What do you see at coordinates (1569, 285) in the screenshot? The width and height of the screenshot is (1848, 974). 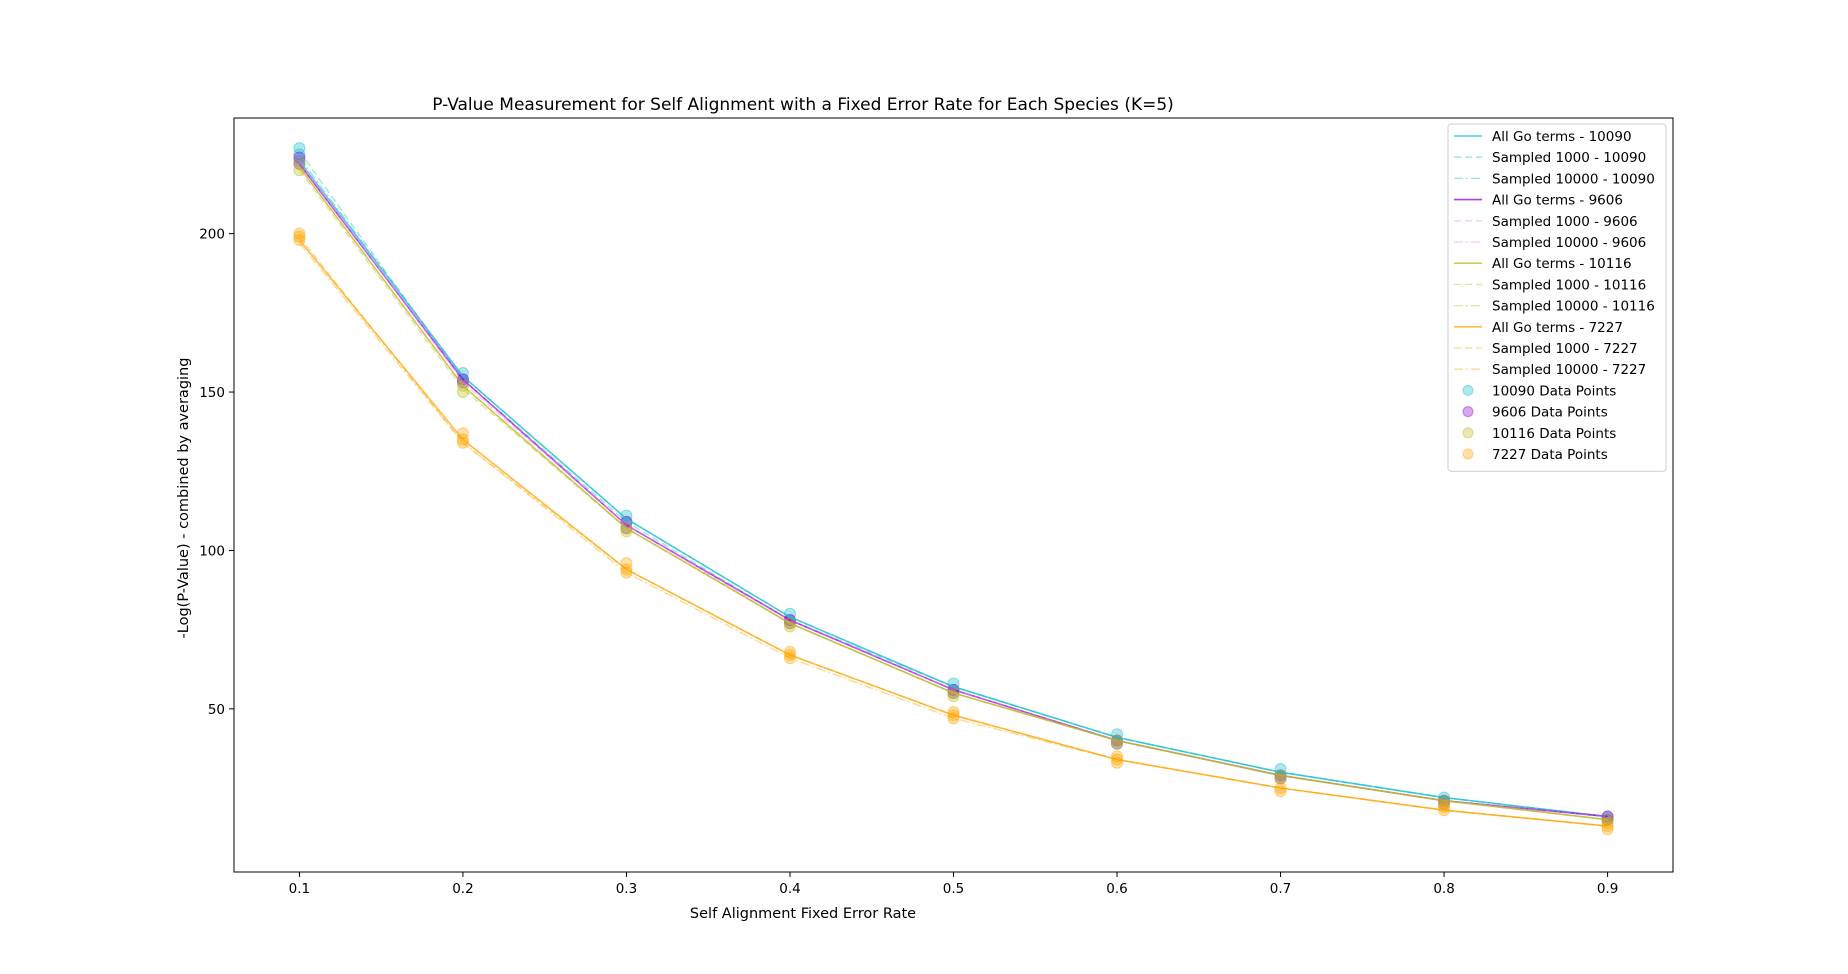 I see `legend-label: Sampled 1000 - 10116` at bounding box center [1569, 285].